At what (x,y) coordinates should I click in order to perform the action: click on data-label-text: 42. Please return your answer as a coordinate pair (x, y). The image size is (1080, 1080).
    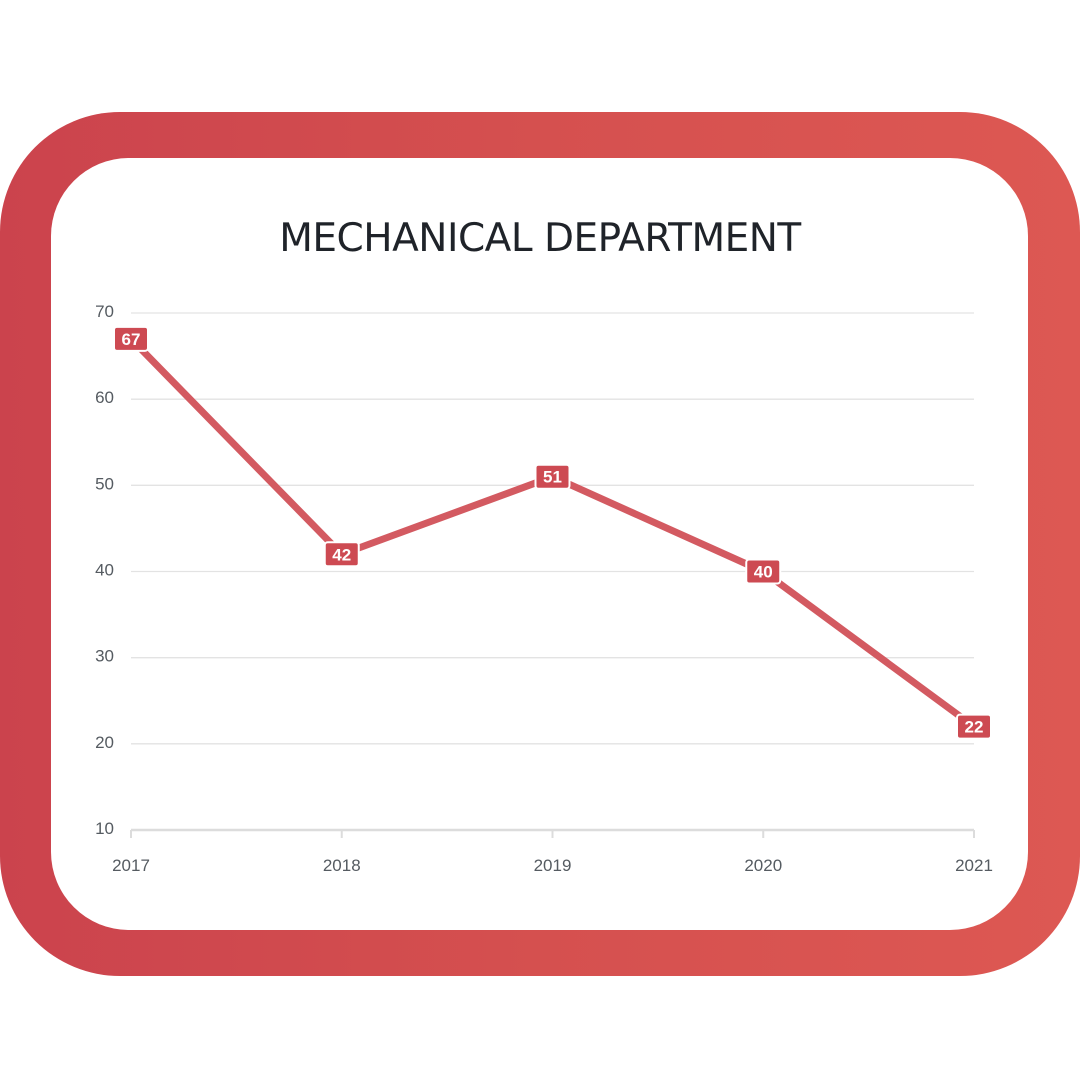
    Looking at the image, I should click on (341, 554).